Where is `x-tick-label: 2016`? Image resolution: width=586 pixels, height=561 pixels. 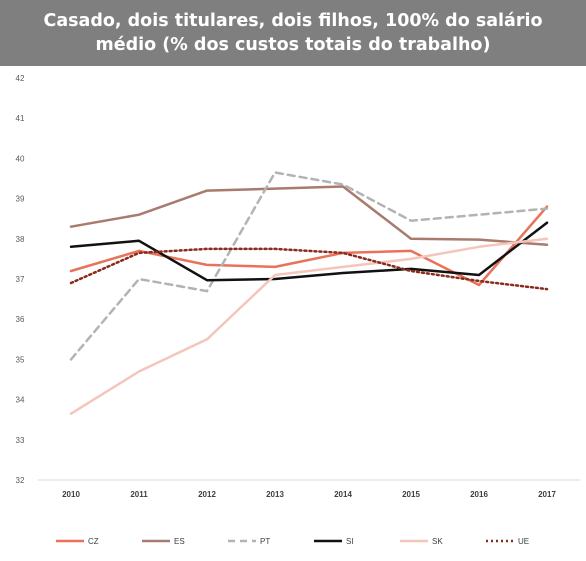
x-tick-label: 2016 is located at coordinates (479, 494).